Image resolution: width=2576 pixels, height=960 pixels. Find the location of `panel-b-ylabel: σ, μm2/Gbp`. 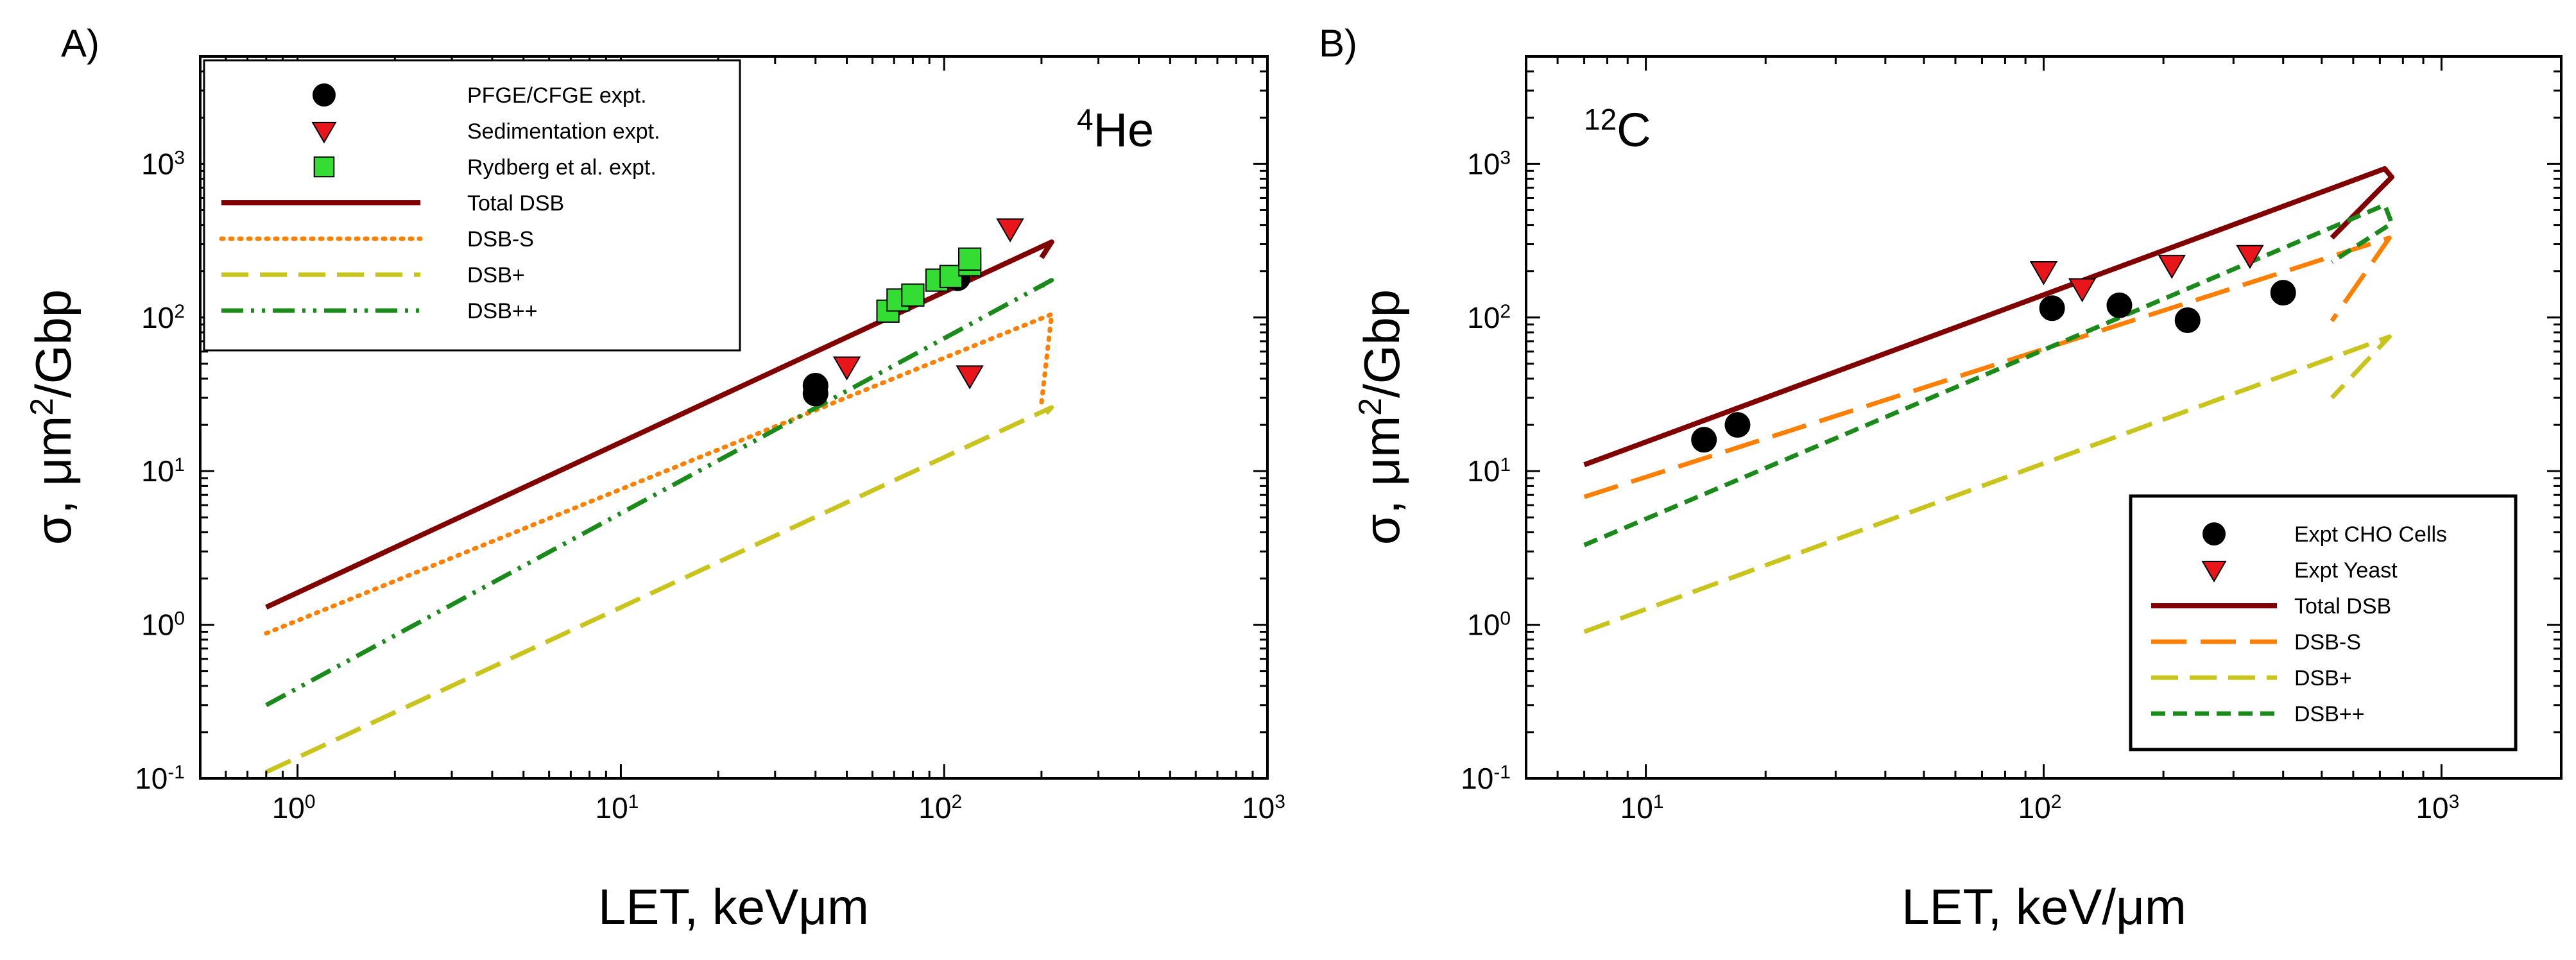

panel-b-ylabel: σ, μm2/Gbp is located at coordinates (1381, 417).